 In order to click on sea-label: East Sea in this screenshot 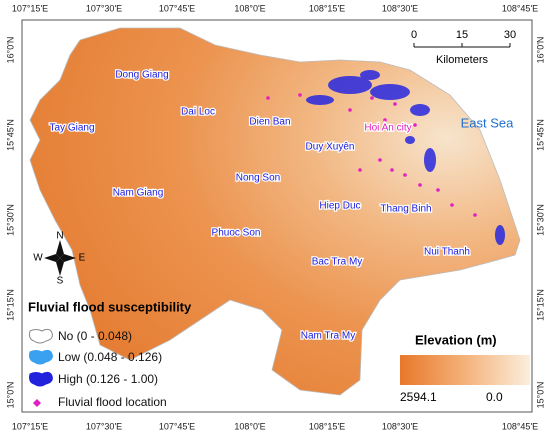, I will do `click(488, 122)`.